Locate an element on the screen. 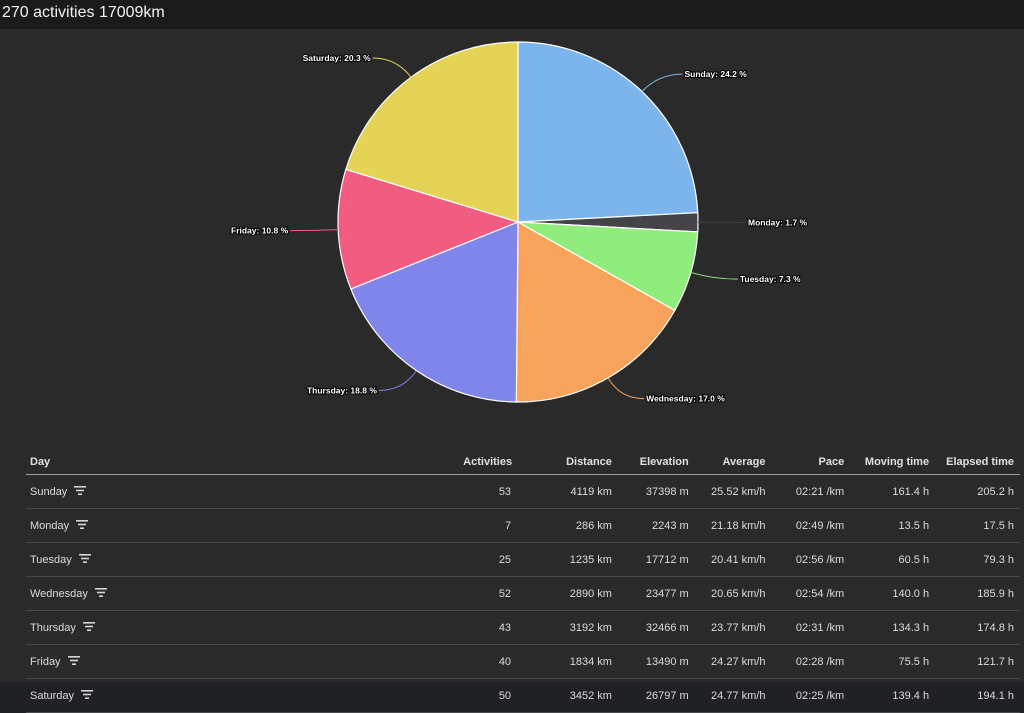 The height and width of the screenshot is (713, 1024). column-header-moving-time: Moving time is located at coordinates (892, 462).